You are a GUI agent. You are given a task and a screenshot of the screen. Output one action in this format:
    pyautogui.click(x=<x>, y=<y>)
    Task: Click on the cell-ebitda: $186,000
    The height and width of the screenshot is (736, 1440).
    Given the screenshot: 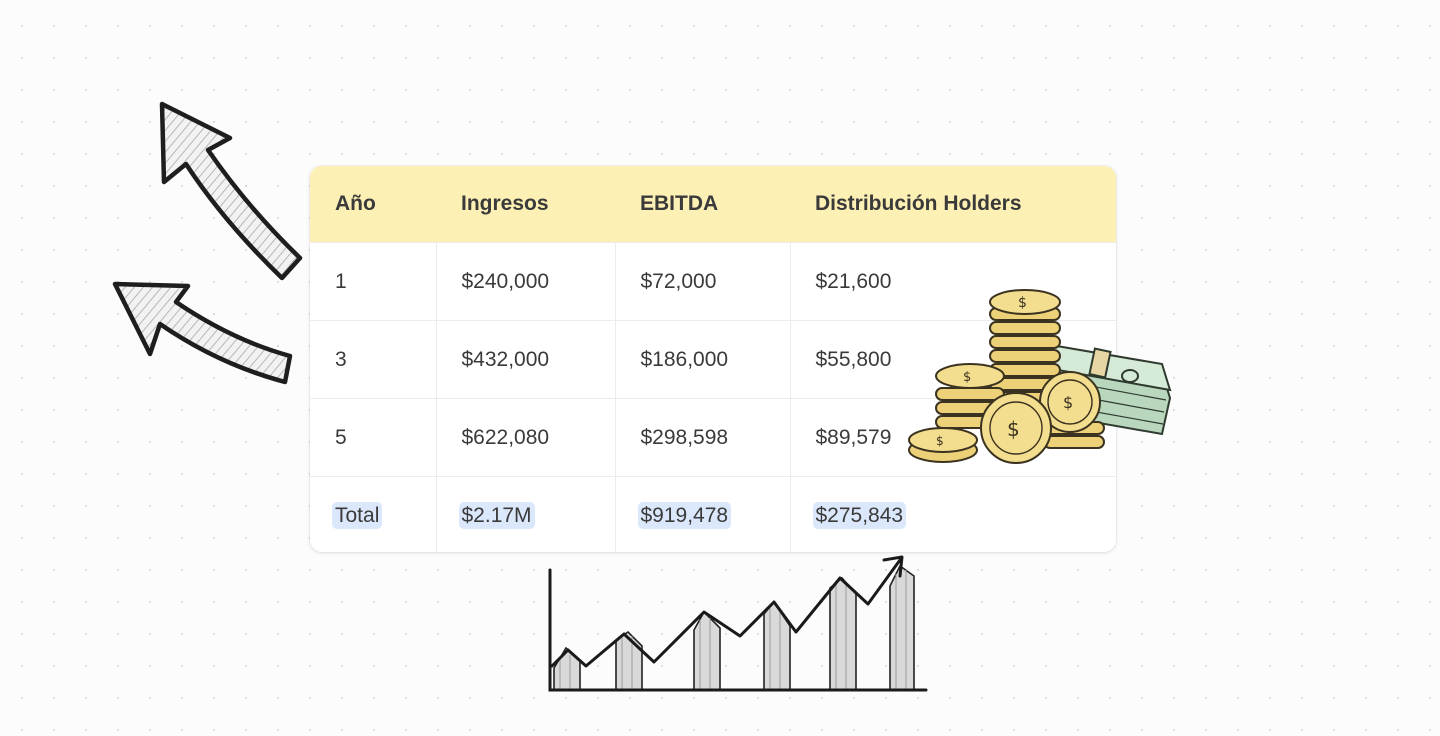 What is the action you would take?
    pyautogui.click(x=702, y=359)
    